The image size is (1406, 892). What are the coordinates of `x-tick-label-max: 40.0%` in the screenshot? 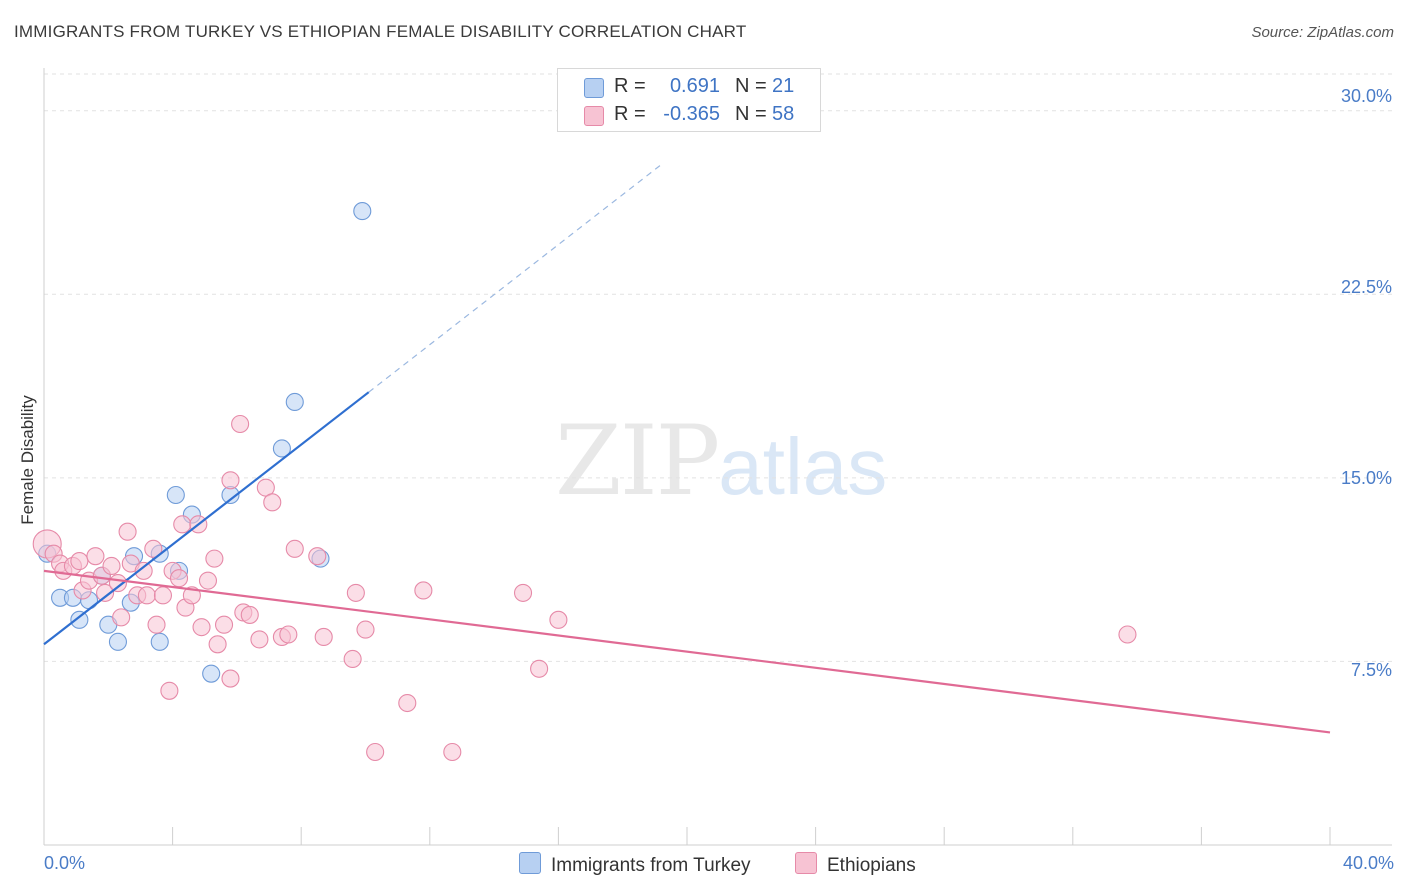 It's located at (1368, 863).